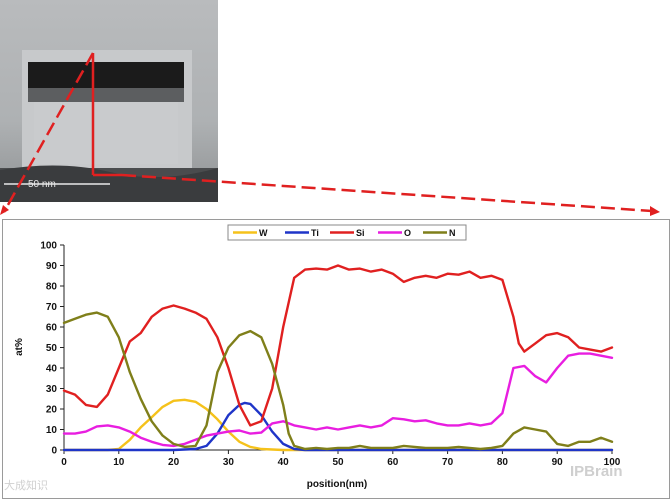 The width and height of the screenshot is (672, 500). What do you see at coordinates (612, 462) in the screenshot?
I see `x-tick-label: 100` at bounding box center [612, 462].